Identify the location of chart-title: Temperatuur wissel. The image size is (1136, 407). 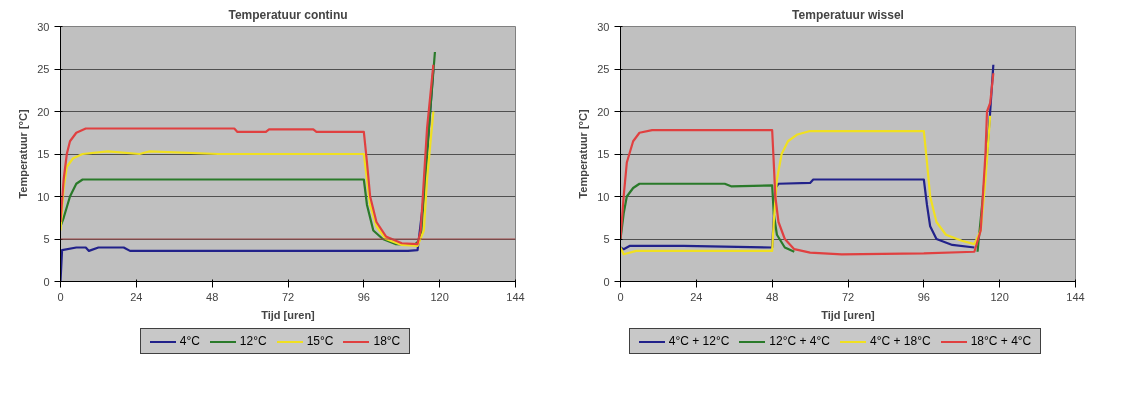
(848, 14).